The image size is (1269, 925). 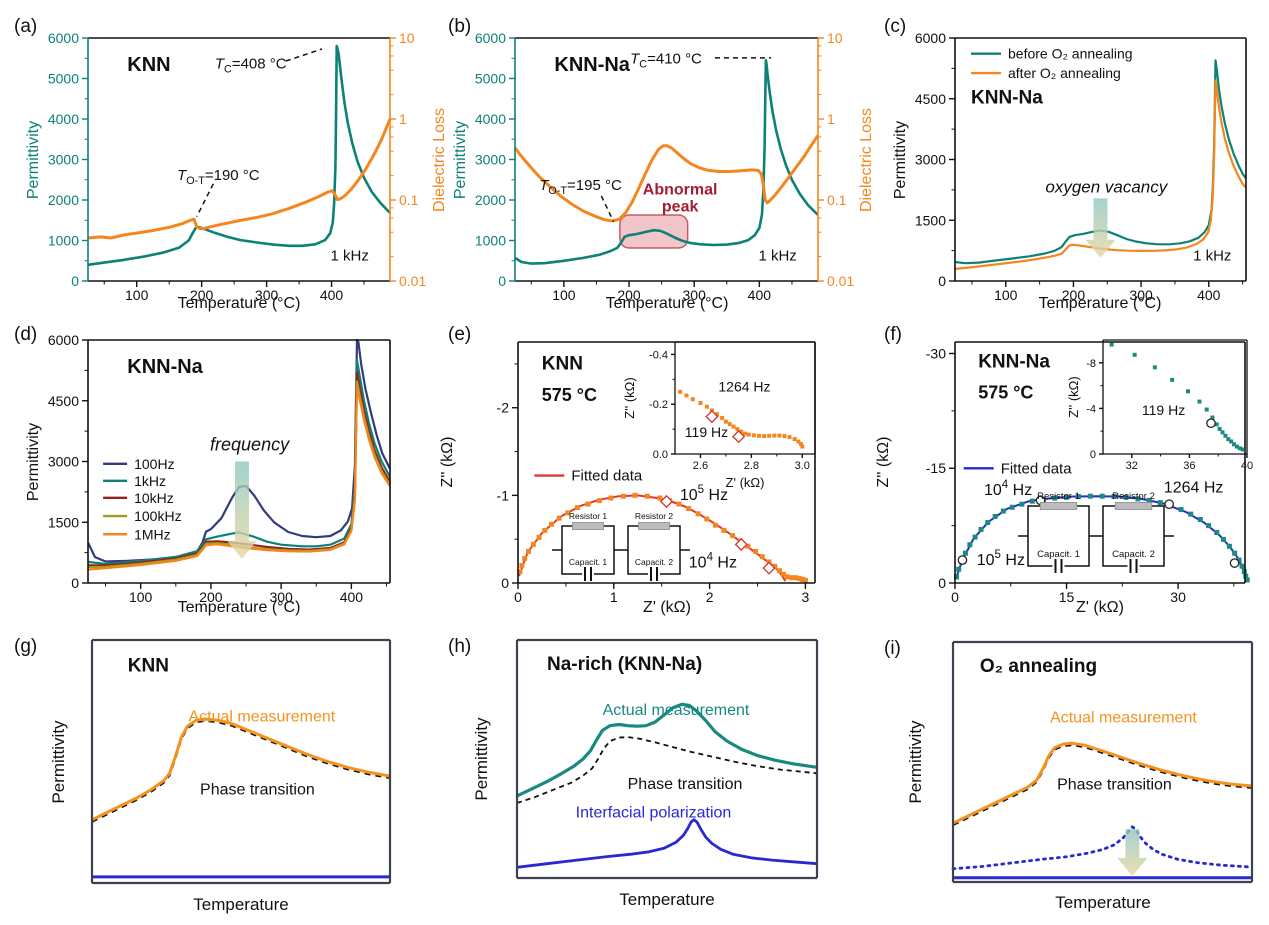 What do you see at coordinates (1001, 559) in the screenshot?
I see `annotation: 105 Hz` at bounding box center [1001, 559].